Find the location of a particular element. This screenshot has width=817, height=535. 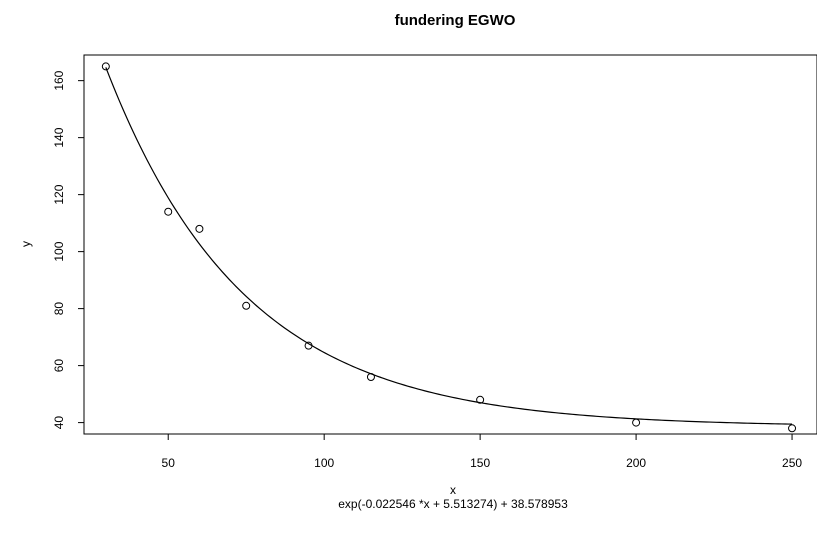

y-tick-label: 60 is located at coordinates (59, 366).